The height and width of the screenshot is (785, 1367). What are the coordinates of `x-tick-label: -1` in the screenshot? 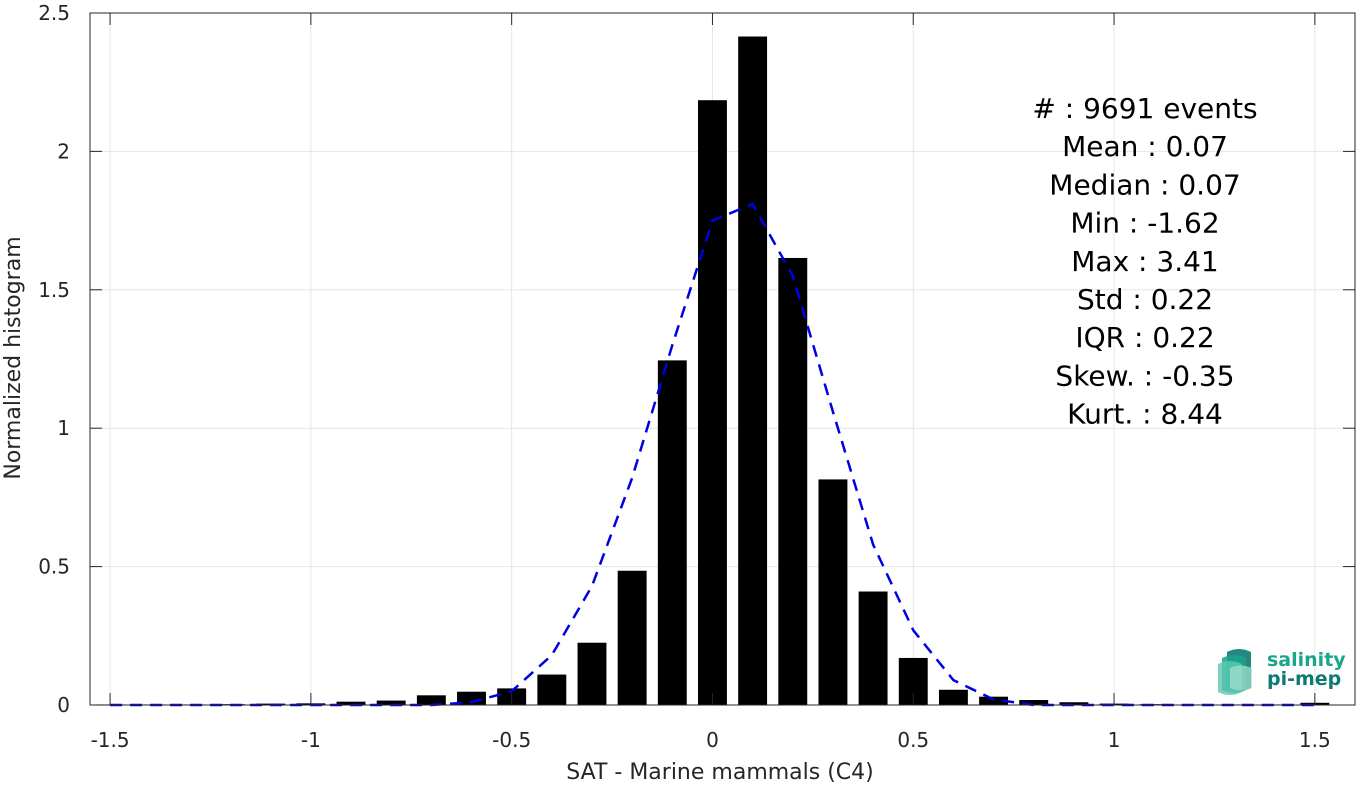 It's located at (311, 740).